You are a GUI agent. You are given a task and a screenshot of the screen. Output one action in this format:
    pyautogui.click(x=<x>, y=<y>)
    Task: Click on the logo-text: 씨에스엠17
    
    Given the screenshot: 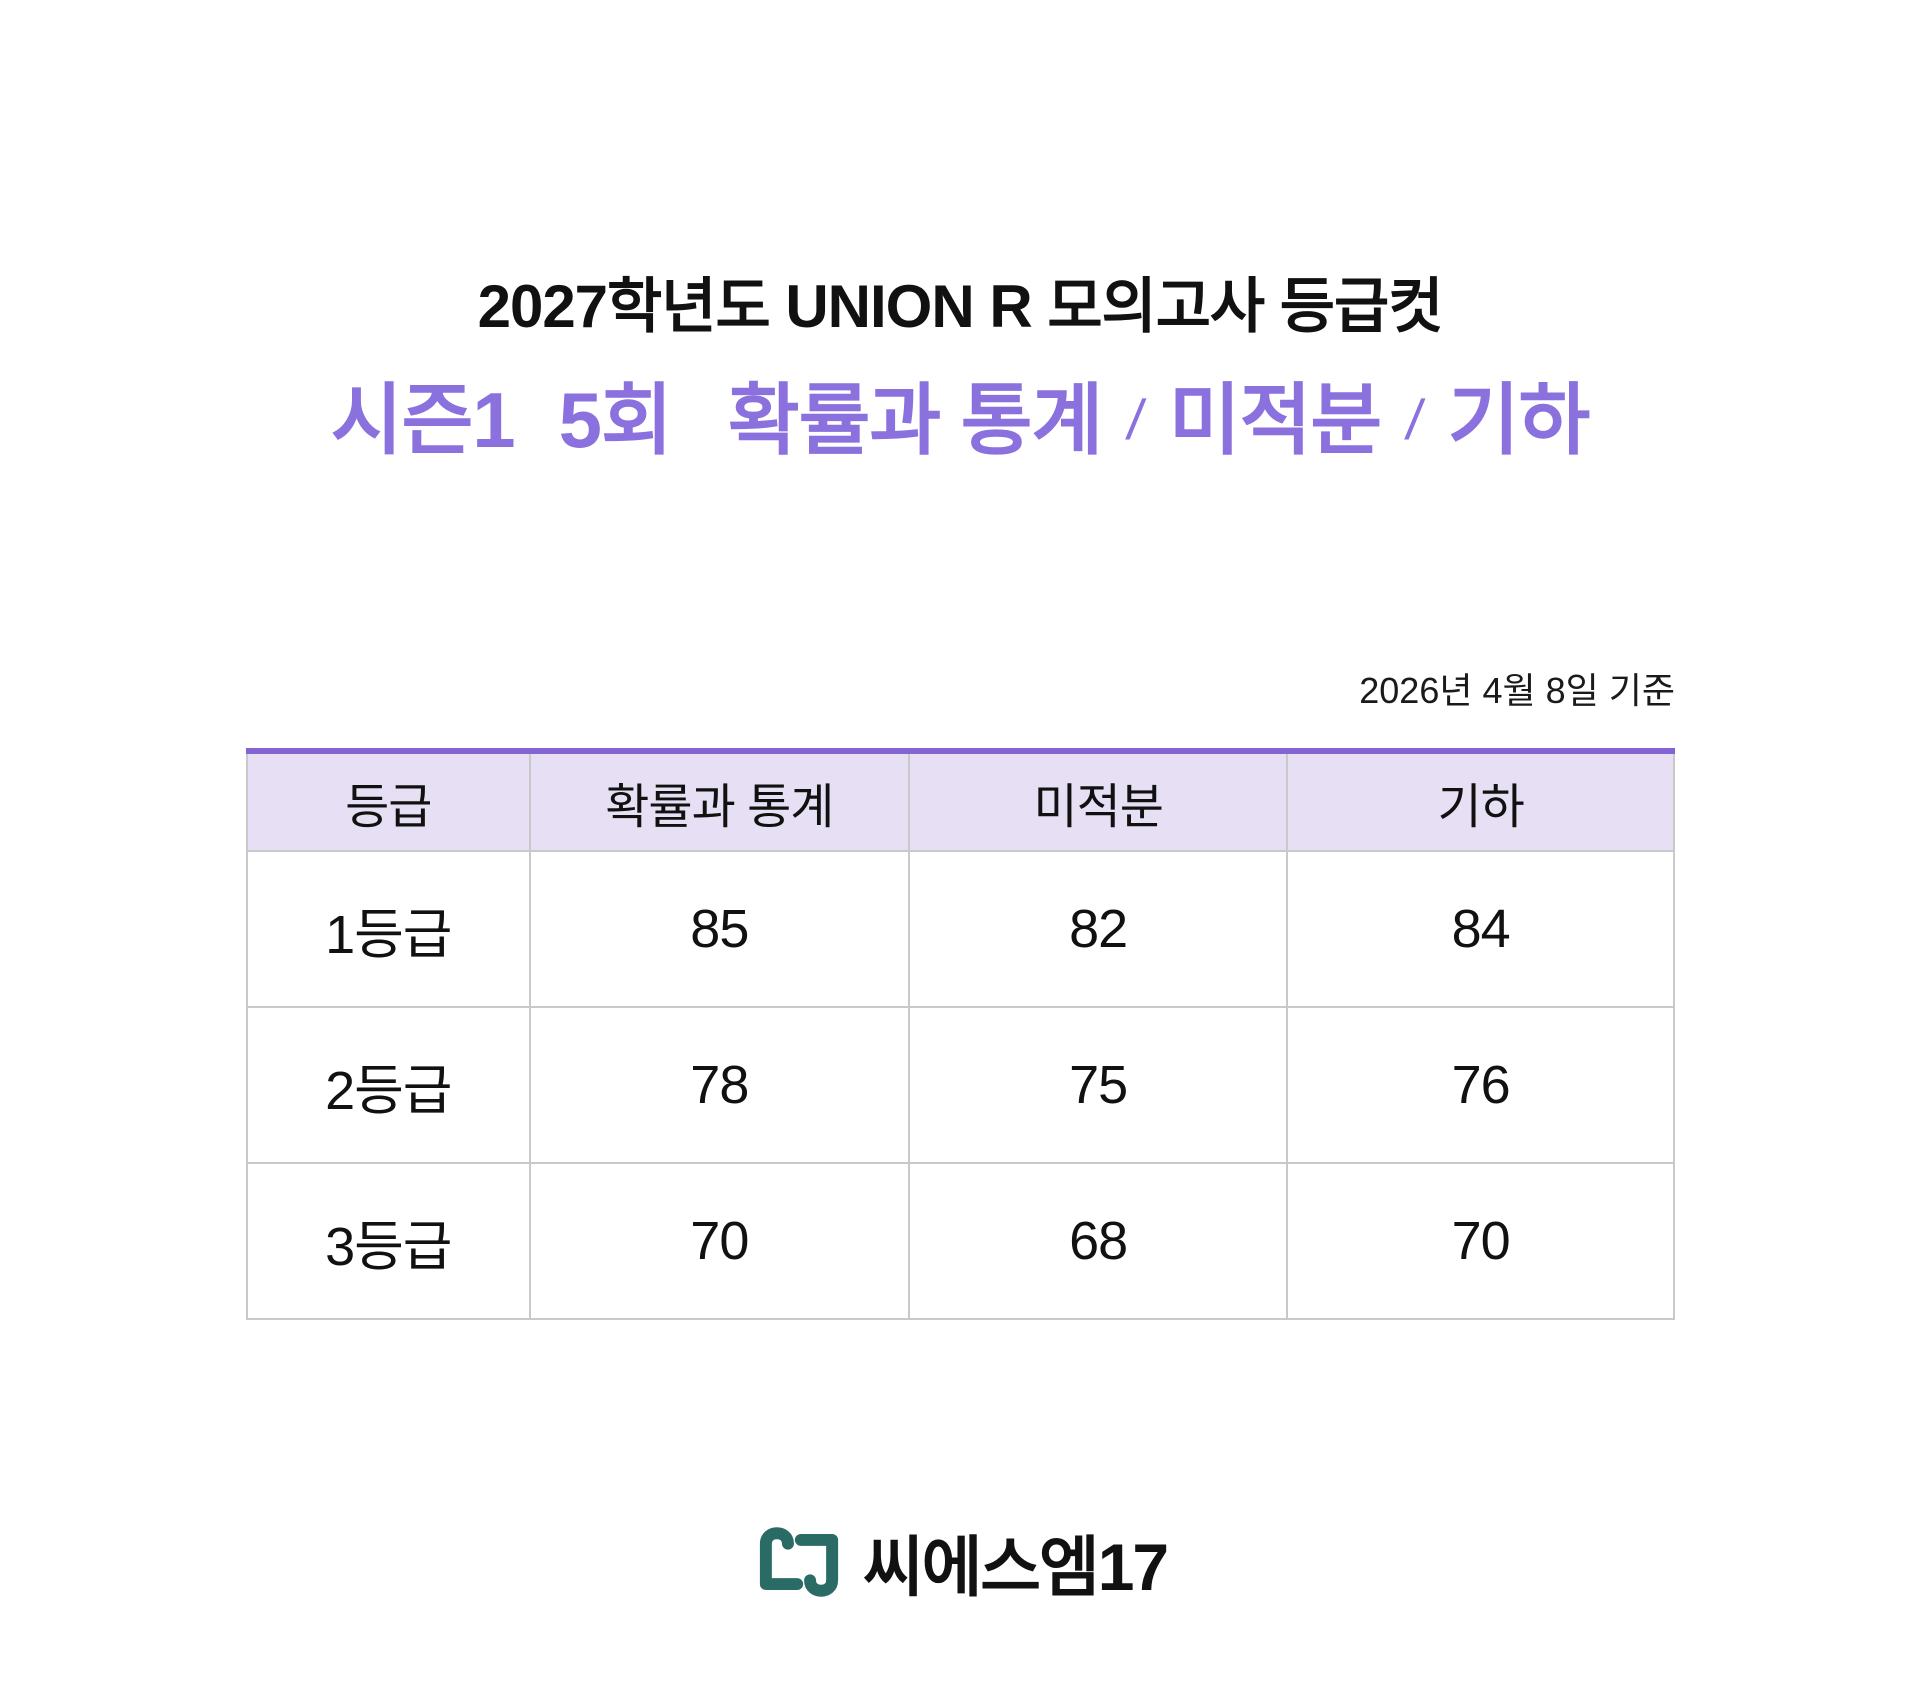 What is the action you would take?
    pyautogui.click(x=1015, y=1567)
    